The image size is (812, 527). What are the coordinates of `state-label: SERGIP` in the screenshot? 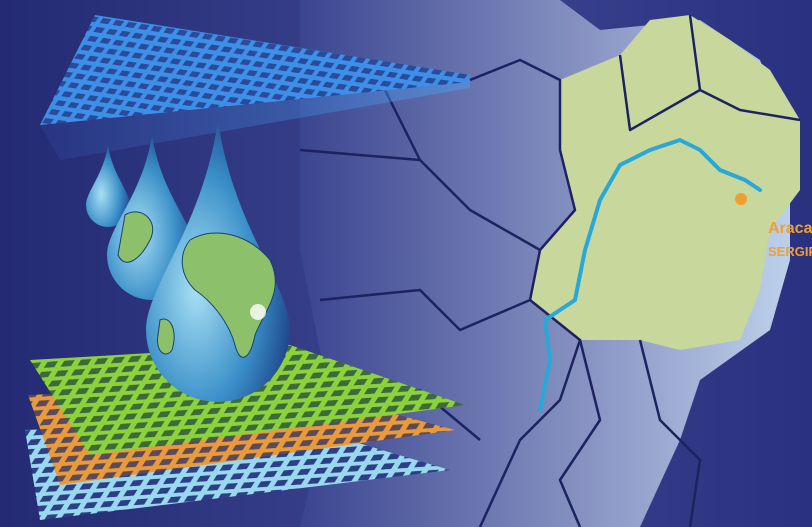 It's located at (790, 251).